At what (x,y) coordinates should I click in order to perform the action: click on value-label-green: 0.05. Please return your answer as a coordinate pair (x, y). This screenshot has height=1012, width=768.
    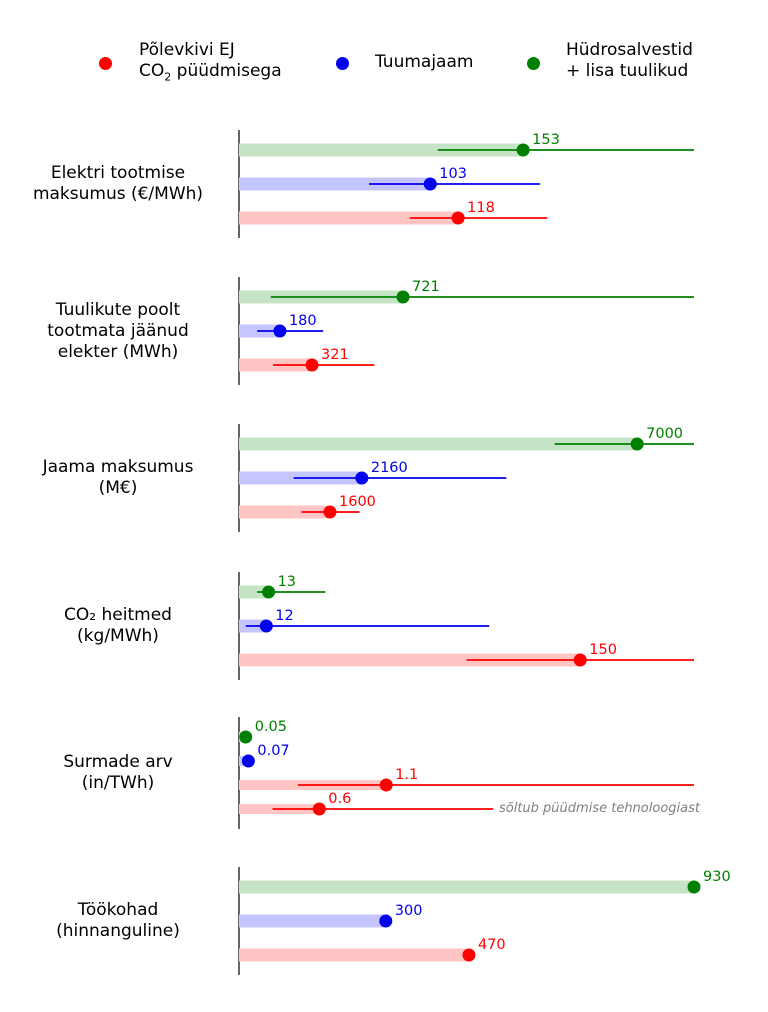
    Looking at the image, I should click on (271, 727).